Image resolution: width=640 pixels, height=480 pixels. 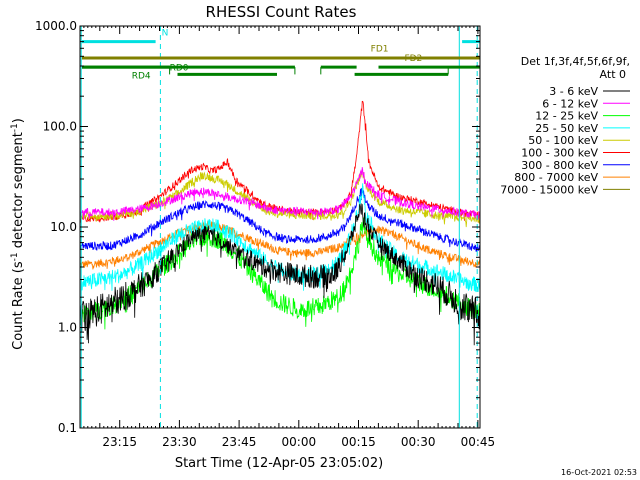 What do you see at coordinates (549, 189) in the screenshot?
I see `legend-label: 7000 - 15000 keV` at bounding box center [549, 189].